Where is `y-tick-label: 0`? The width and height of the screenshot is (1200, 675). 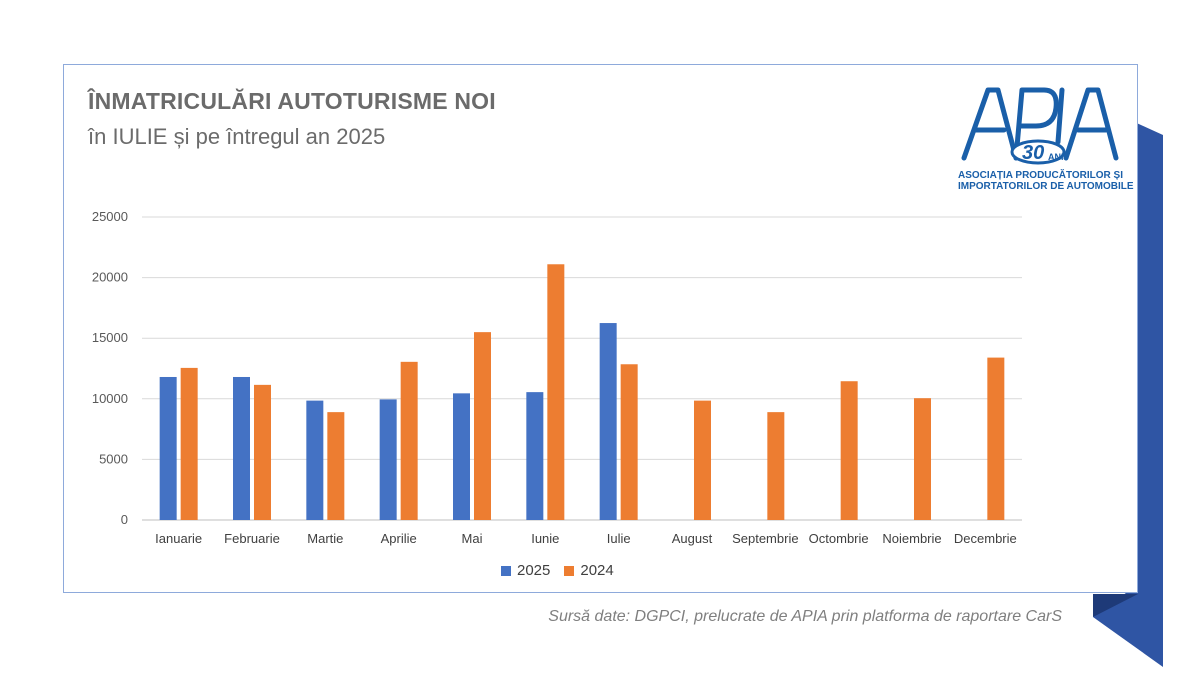
y-tick-label: 0 is located at coordinates (124, 519).